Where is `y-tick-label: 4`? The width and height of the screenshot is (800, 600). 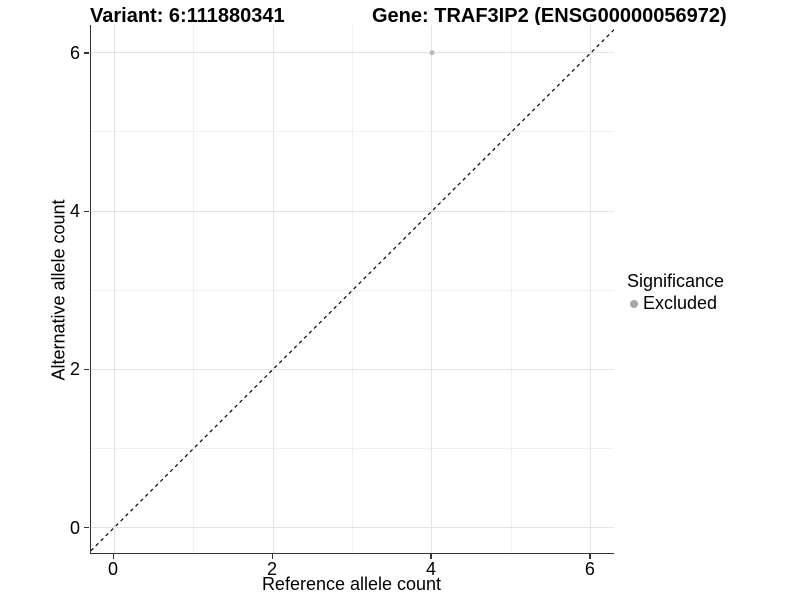
y-tick-label: 4 is located at coordinates (74, 211).